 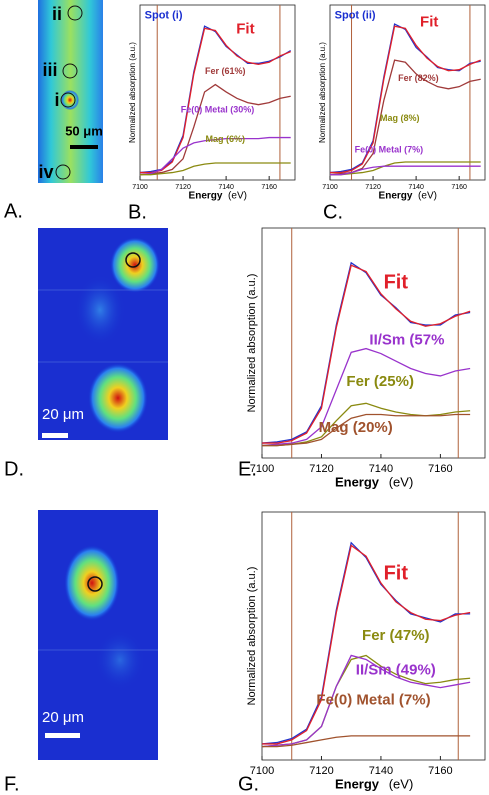 What do you see at coordinates (355, 15) in the screenshot?
I see `spot-title: Spot (ii)` at bounding box center [355, 15].